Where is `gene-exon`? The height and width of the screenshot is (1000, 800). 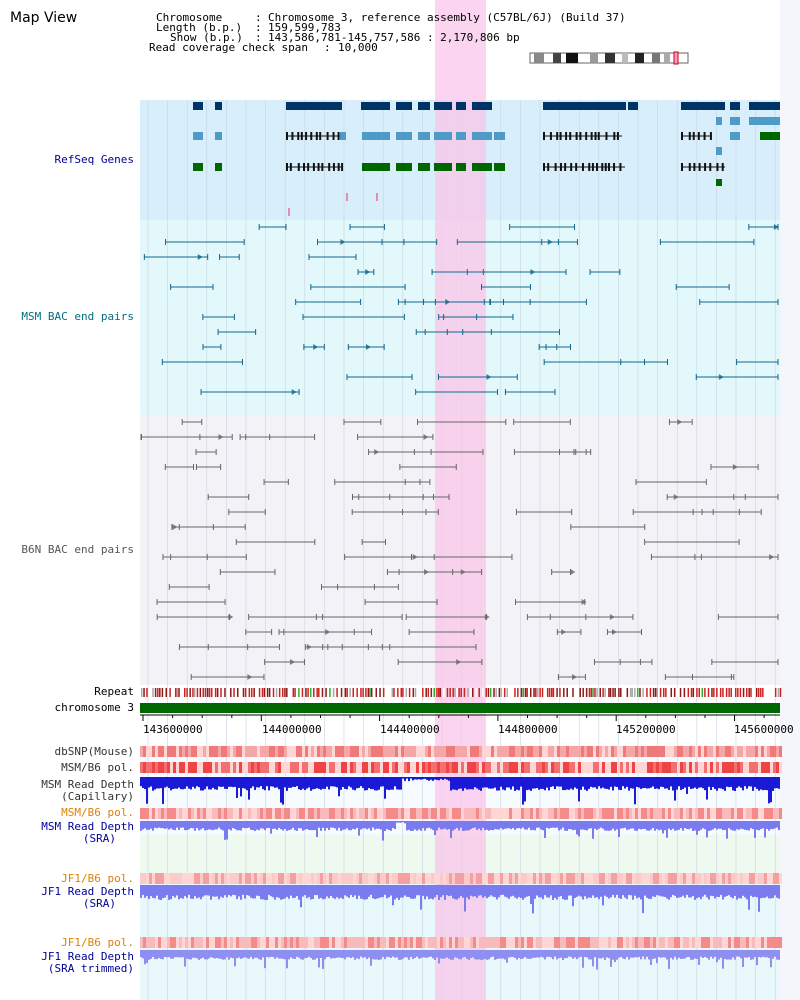
gene-exon is located at coordinates (722, 167).